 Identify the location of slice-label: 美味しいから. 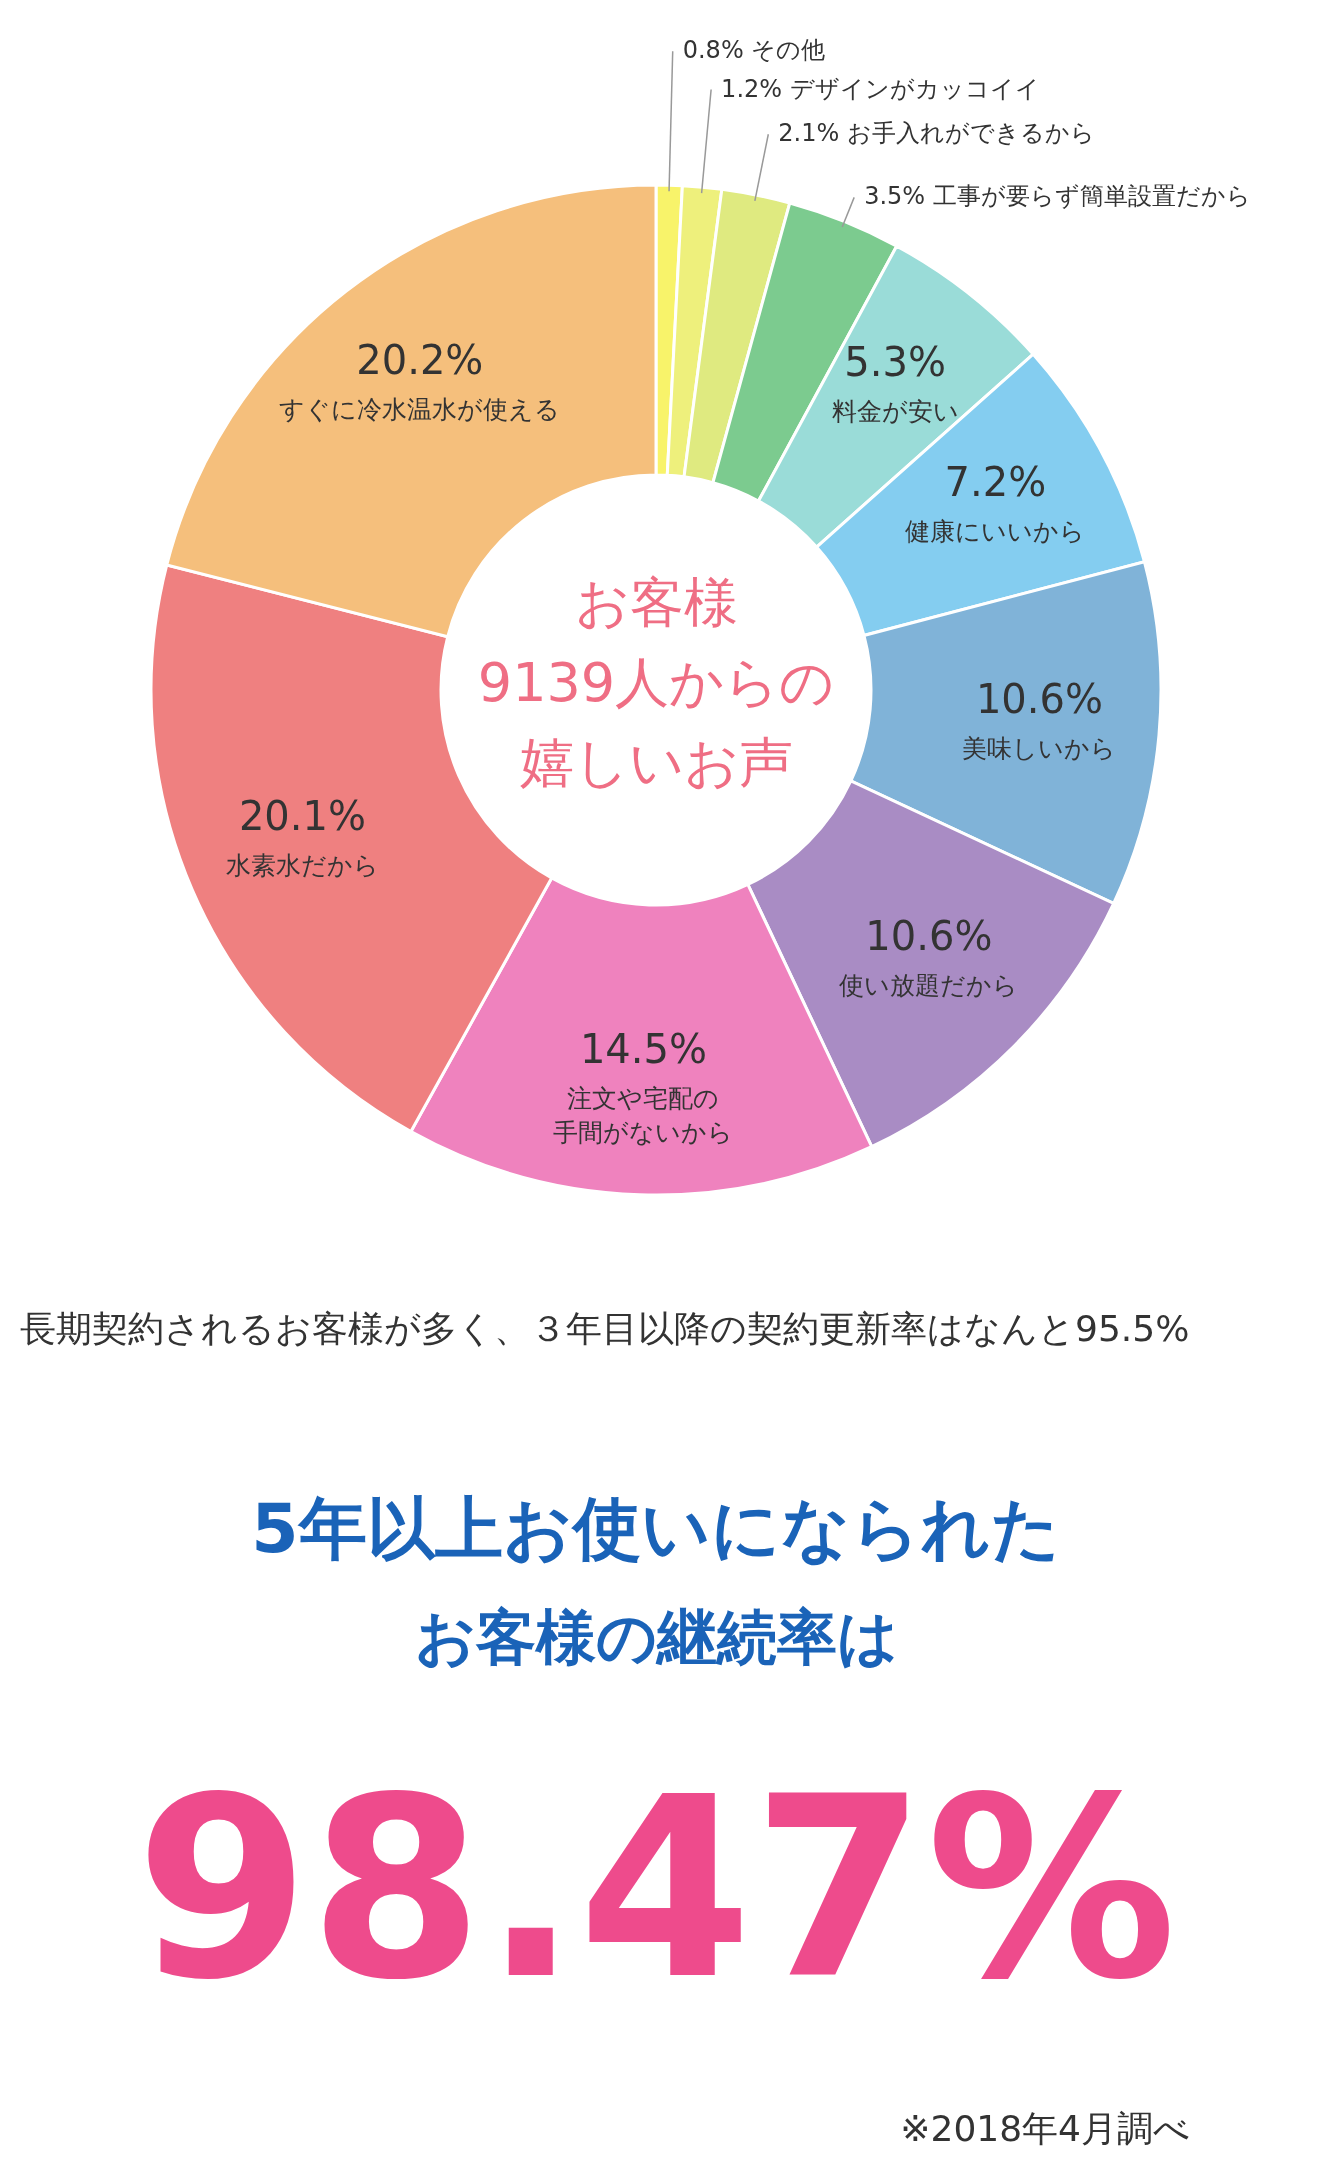
(1039, 748).